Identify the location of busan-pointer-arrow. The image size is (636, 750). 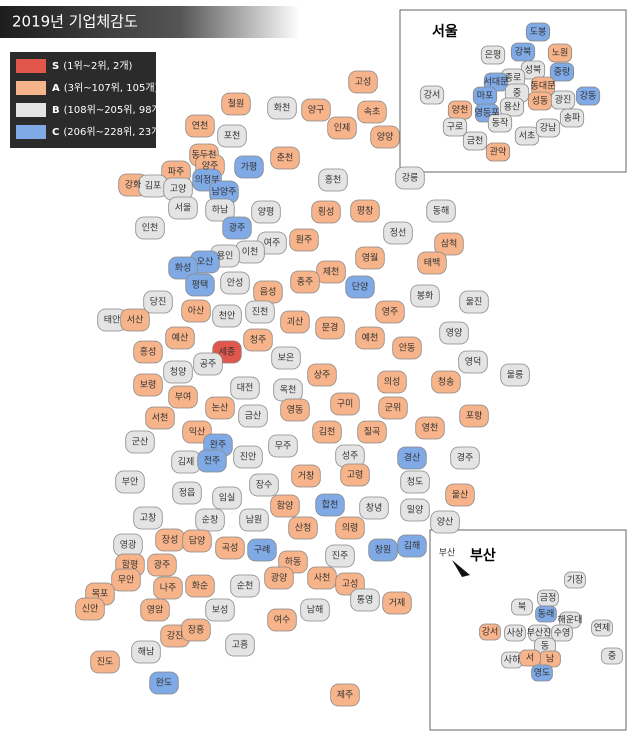
(461, 568).